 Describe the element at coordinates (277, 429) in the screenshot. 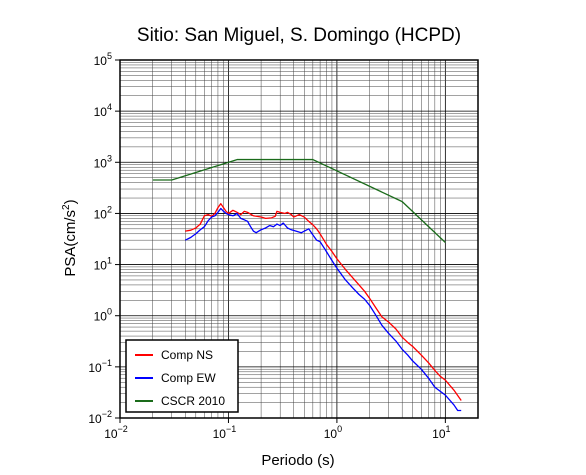

I see `x-axis-ticks: 10⁻² 10⁻¹ 10⁰ 10¹` at that location.